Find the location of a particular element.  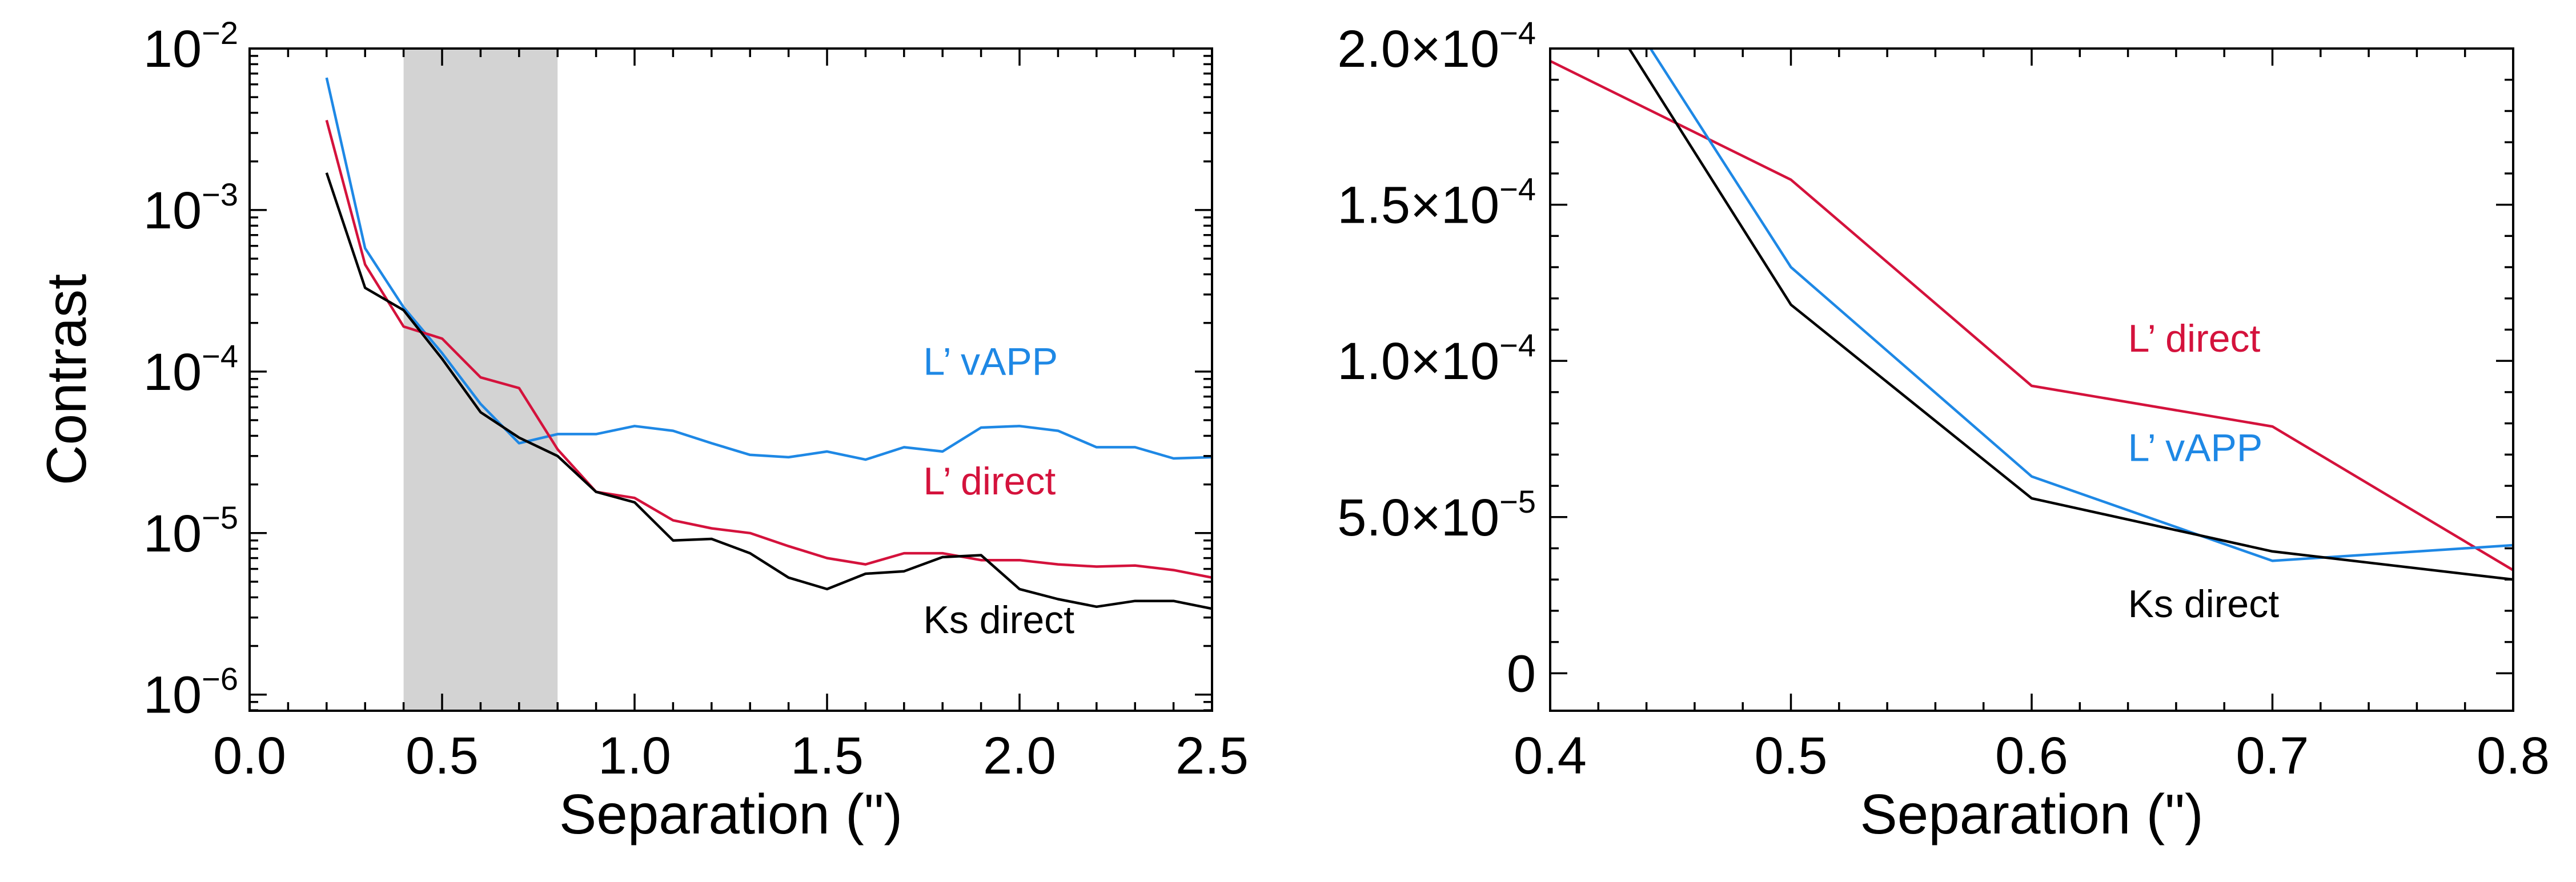

y-tick-label: 10⁻³ is located at coordinates (190, 208).